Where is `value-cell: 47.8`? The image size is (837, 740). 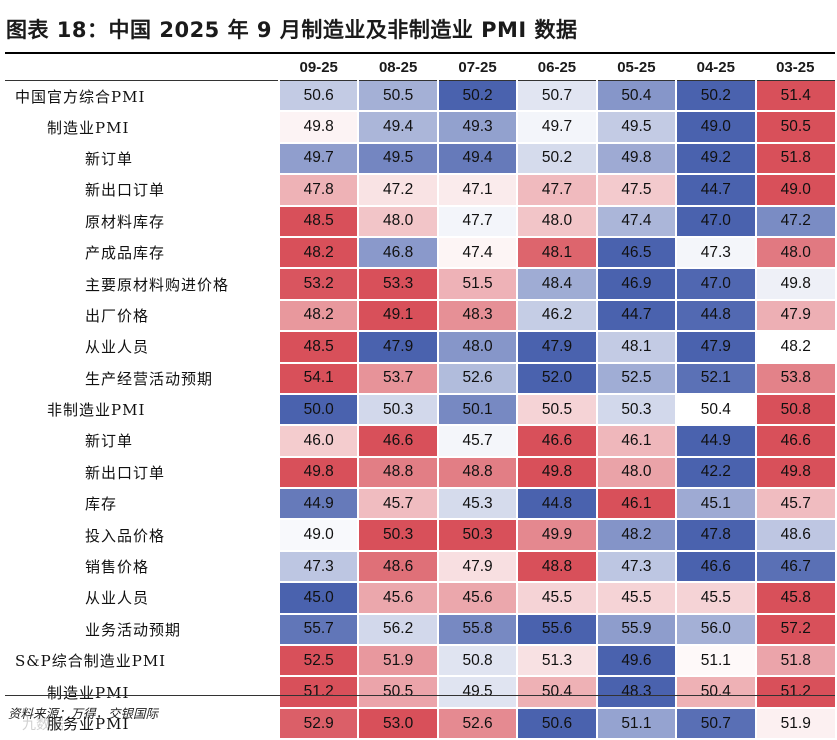
value-cell: 47.8 is located at coordinates (715, 535).